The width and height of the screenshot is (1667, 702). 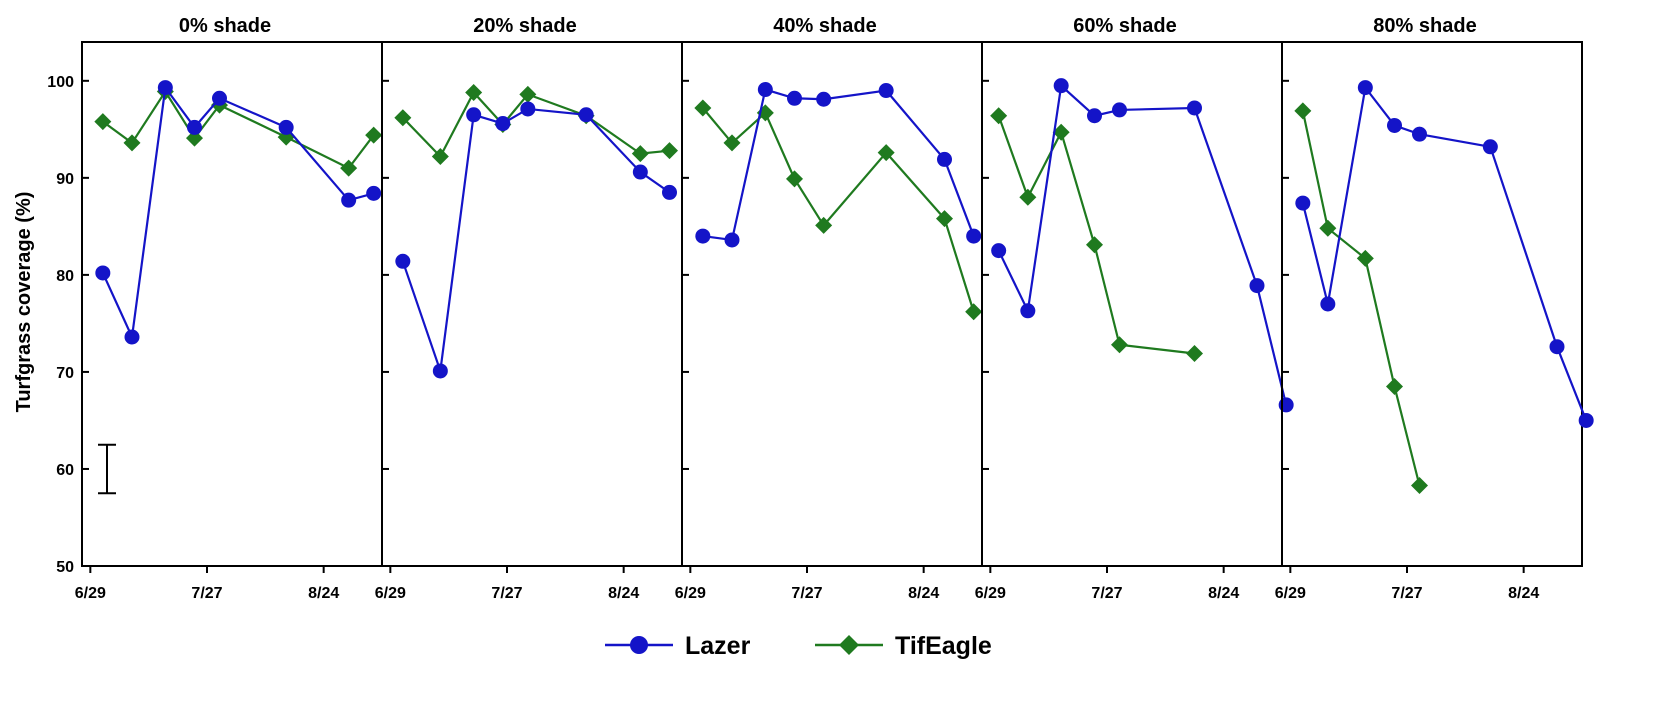 I want to click on panel-title: 20% shade, so click(x=524, y=26).